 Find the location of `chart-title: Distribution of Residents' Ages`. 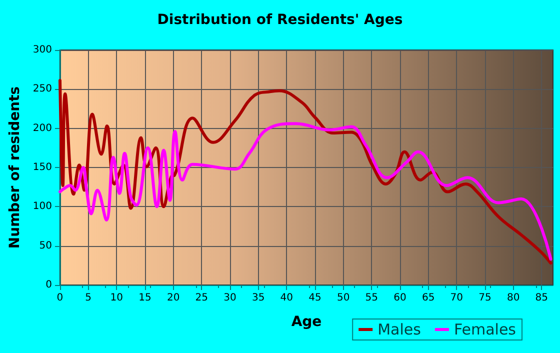

chart-title: Distribution of Residents' Ages is located at coordinates (280, 20).